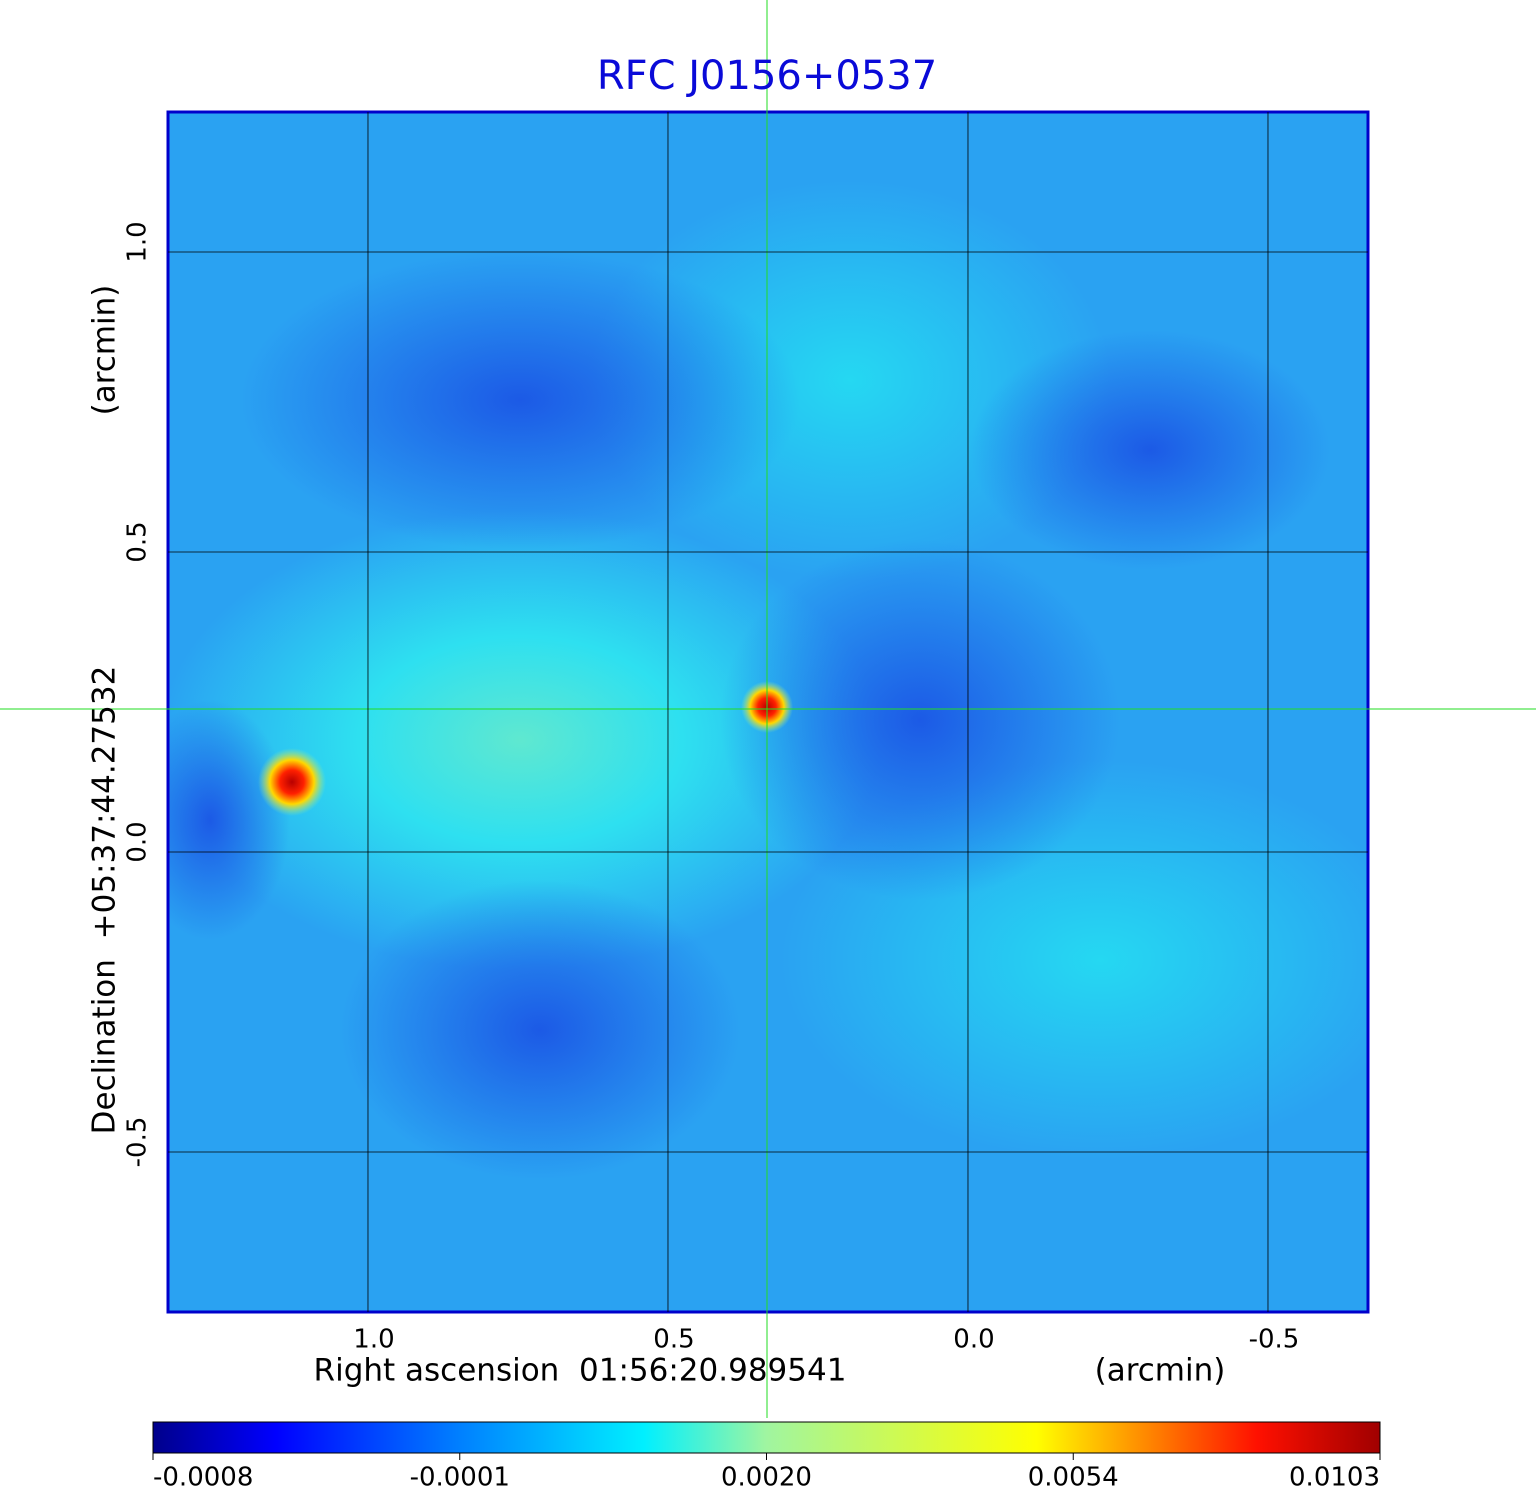 The image size is (1536, 1511). What do you see at coordinates (460, 1478) in the screenshot?
I see `colorbar-tick-label: -0.0001` at bounding box center [460, 1478].